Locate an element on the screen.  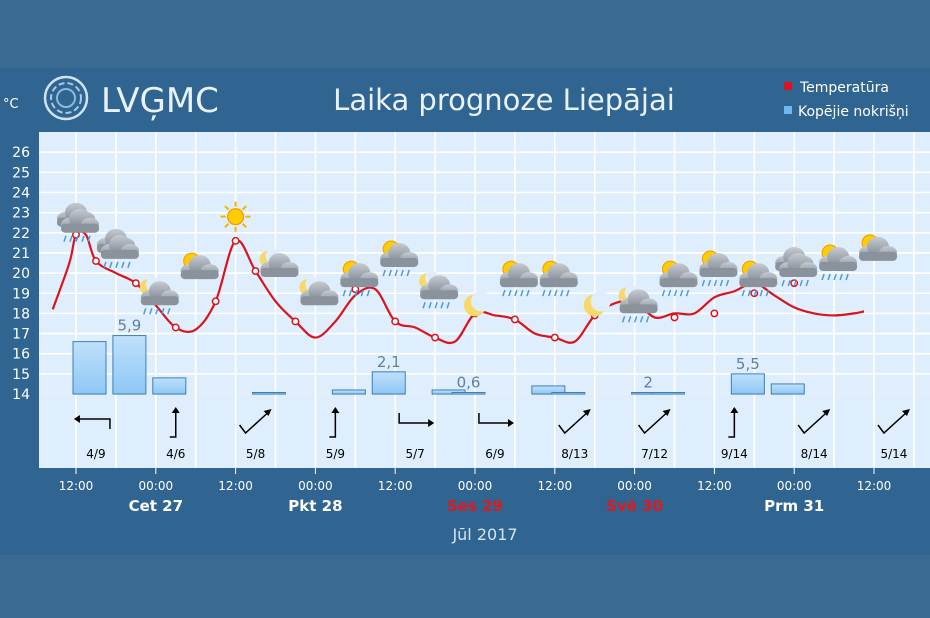
y-tick-label: 23 is located at coordinates (21, 214).